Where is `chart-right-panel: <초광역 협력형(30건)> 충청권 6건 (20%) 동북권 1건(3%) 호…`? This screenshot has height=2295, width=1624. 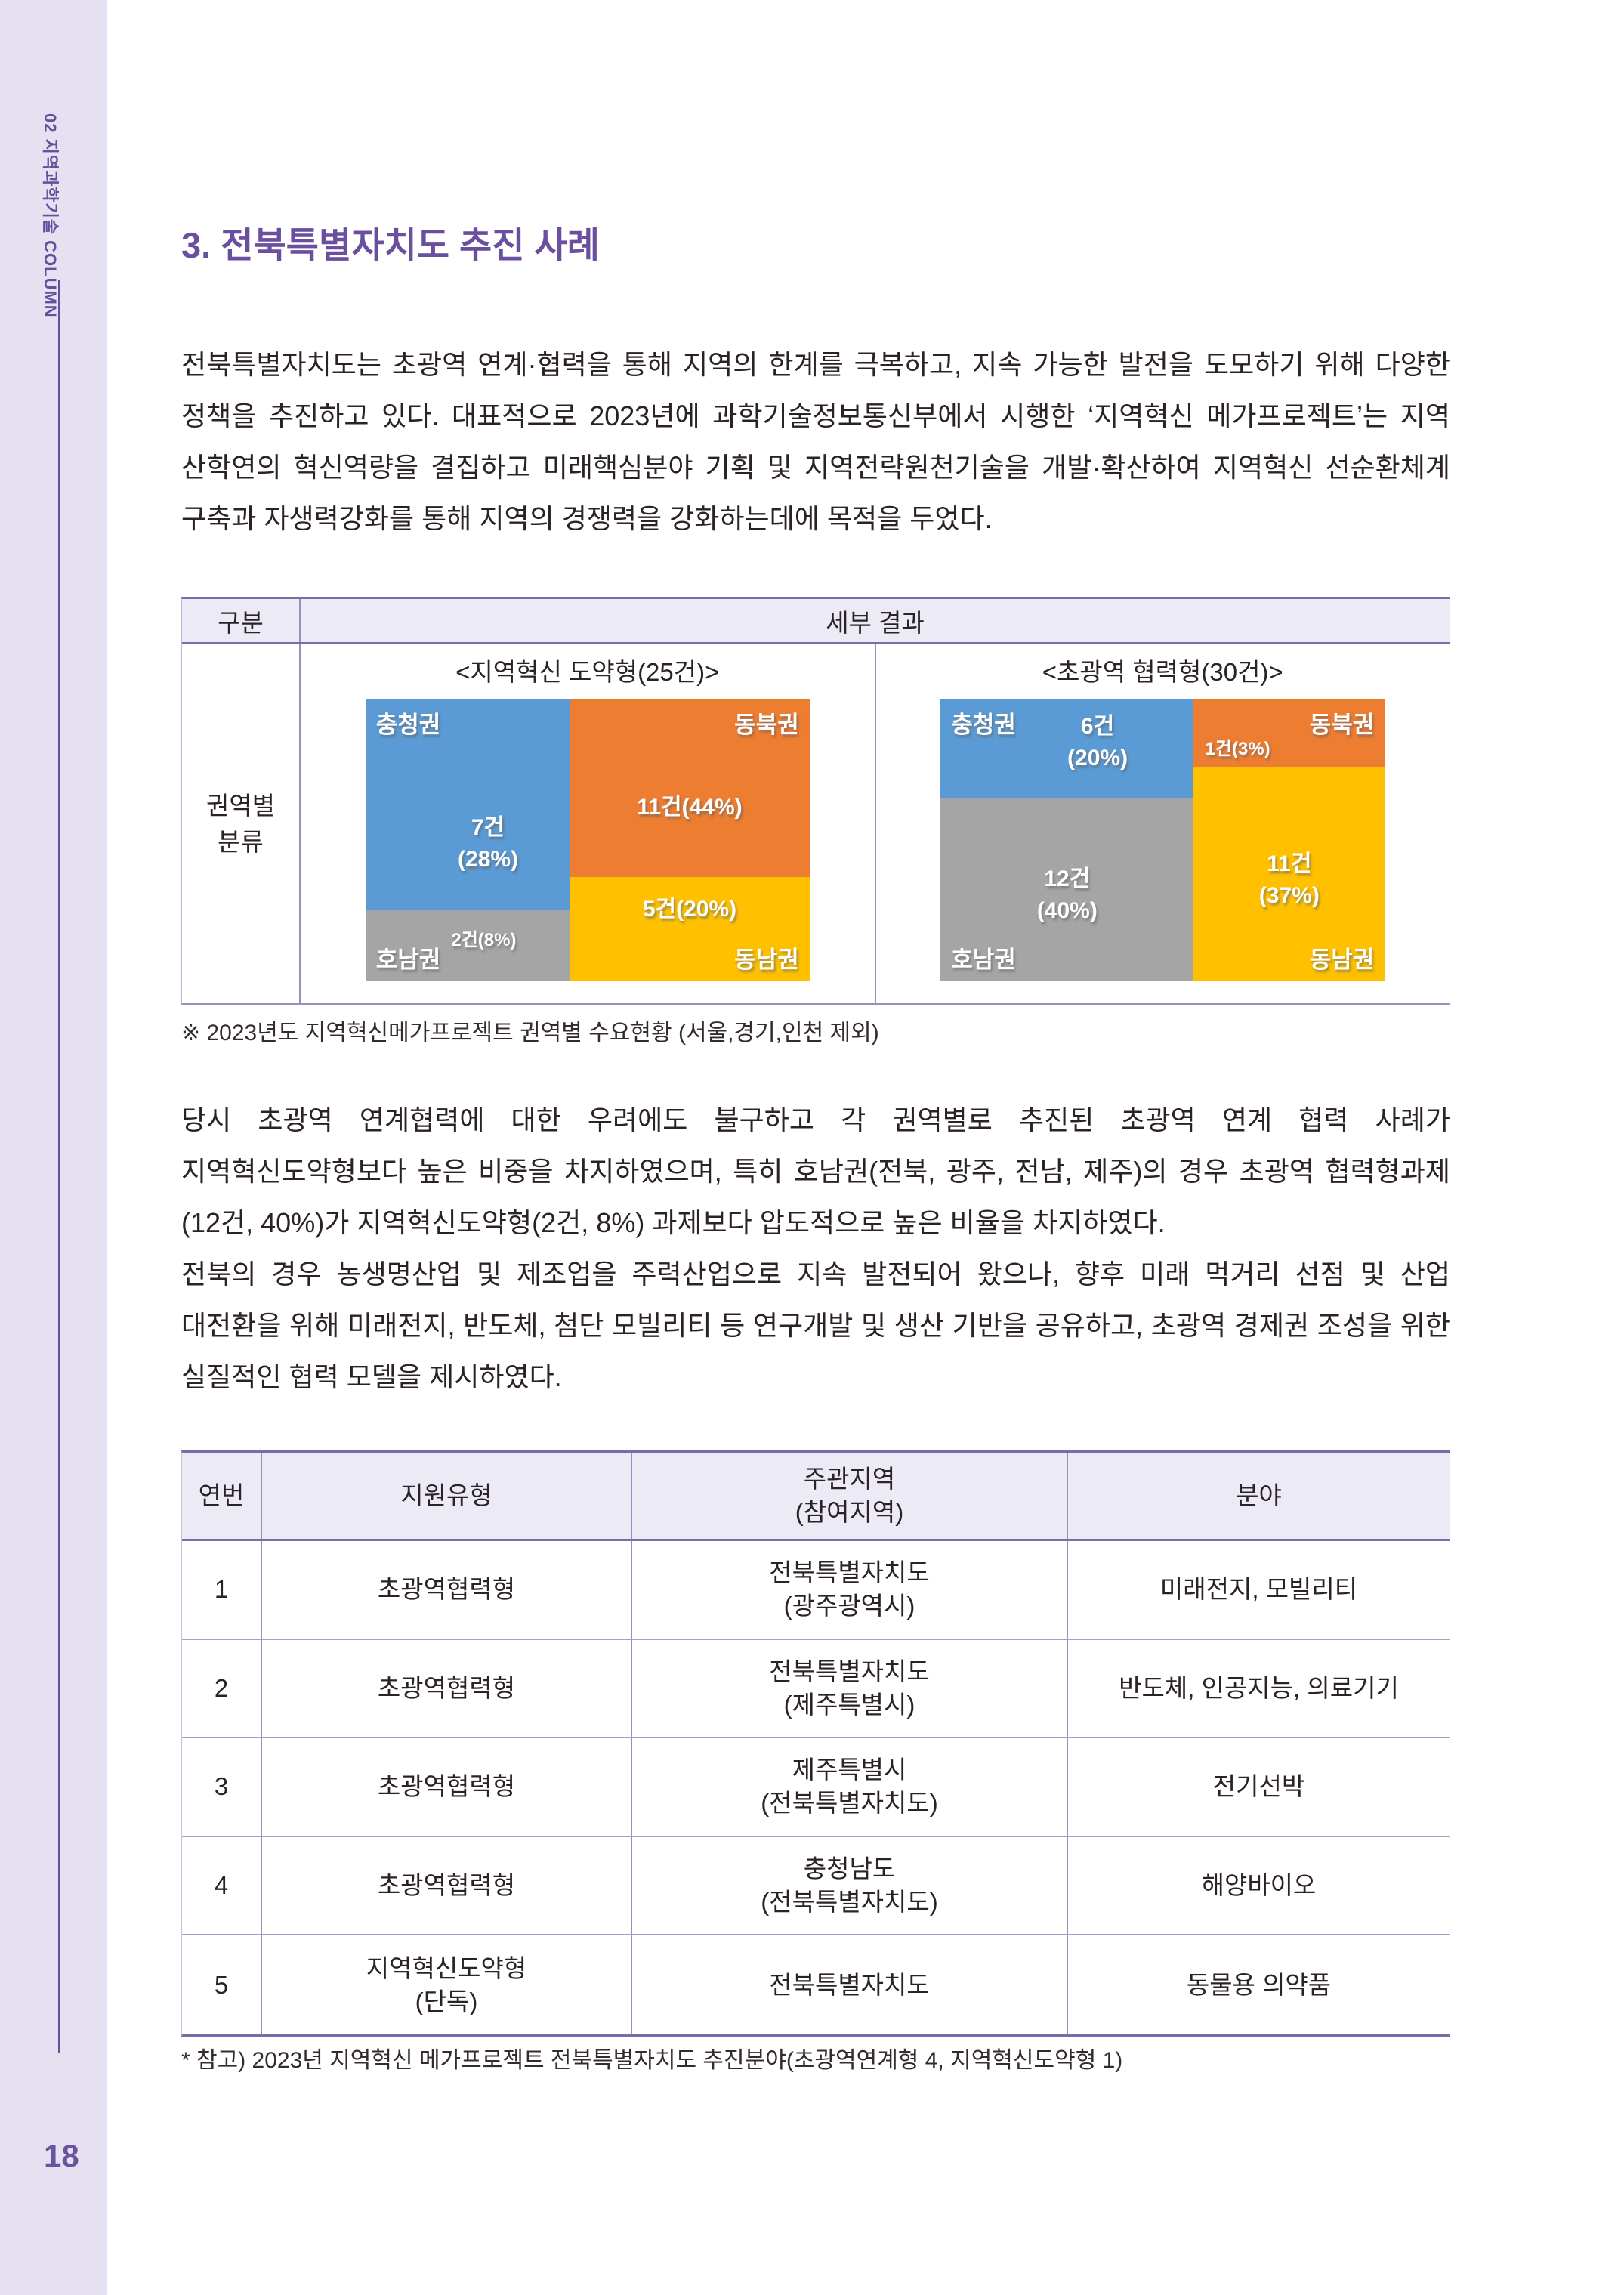
chart-right-panel: <초광역 협력형(30건)> 충청권 6건 (20%) 동북권 1건(3%) 호… is located at coordinates (1162, 824).